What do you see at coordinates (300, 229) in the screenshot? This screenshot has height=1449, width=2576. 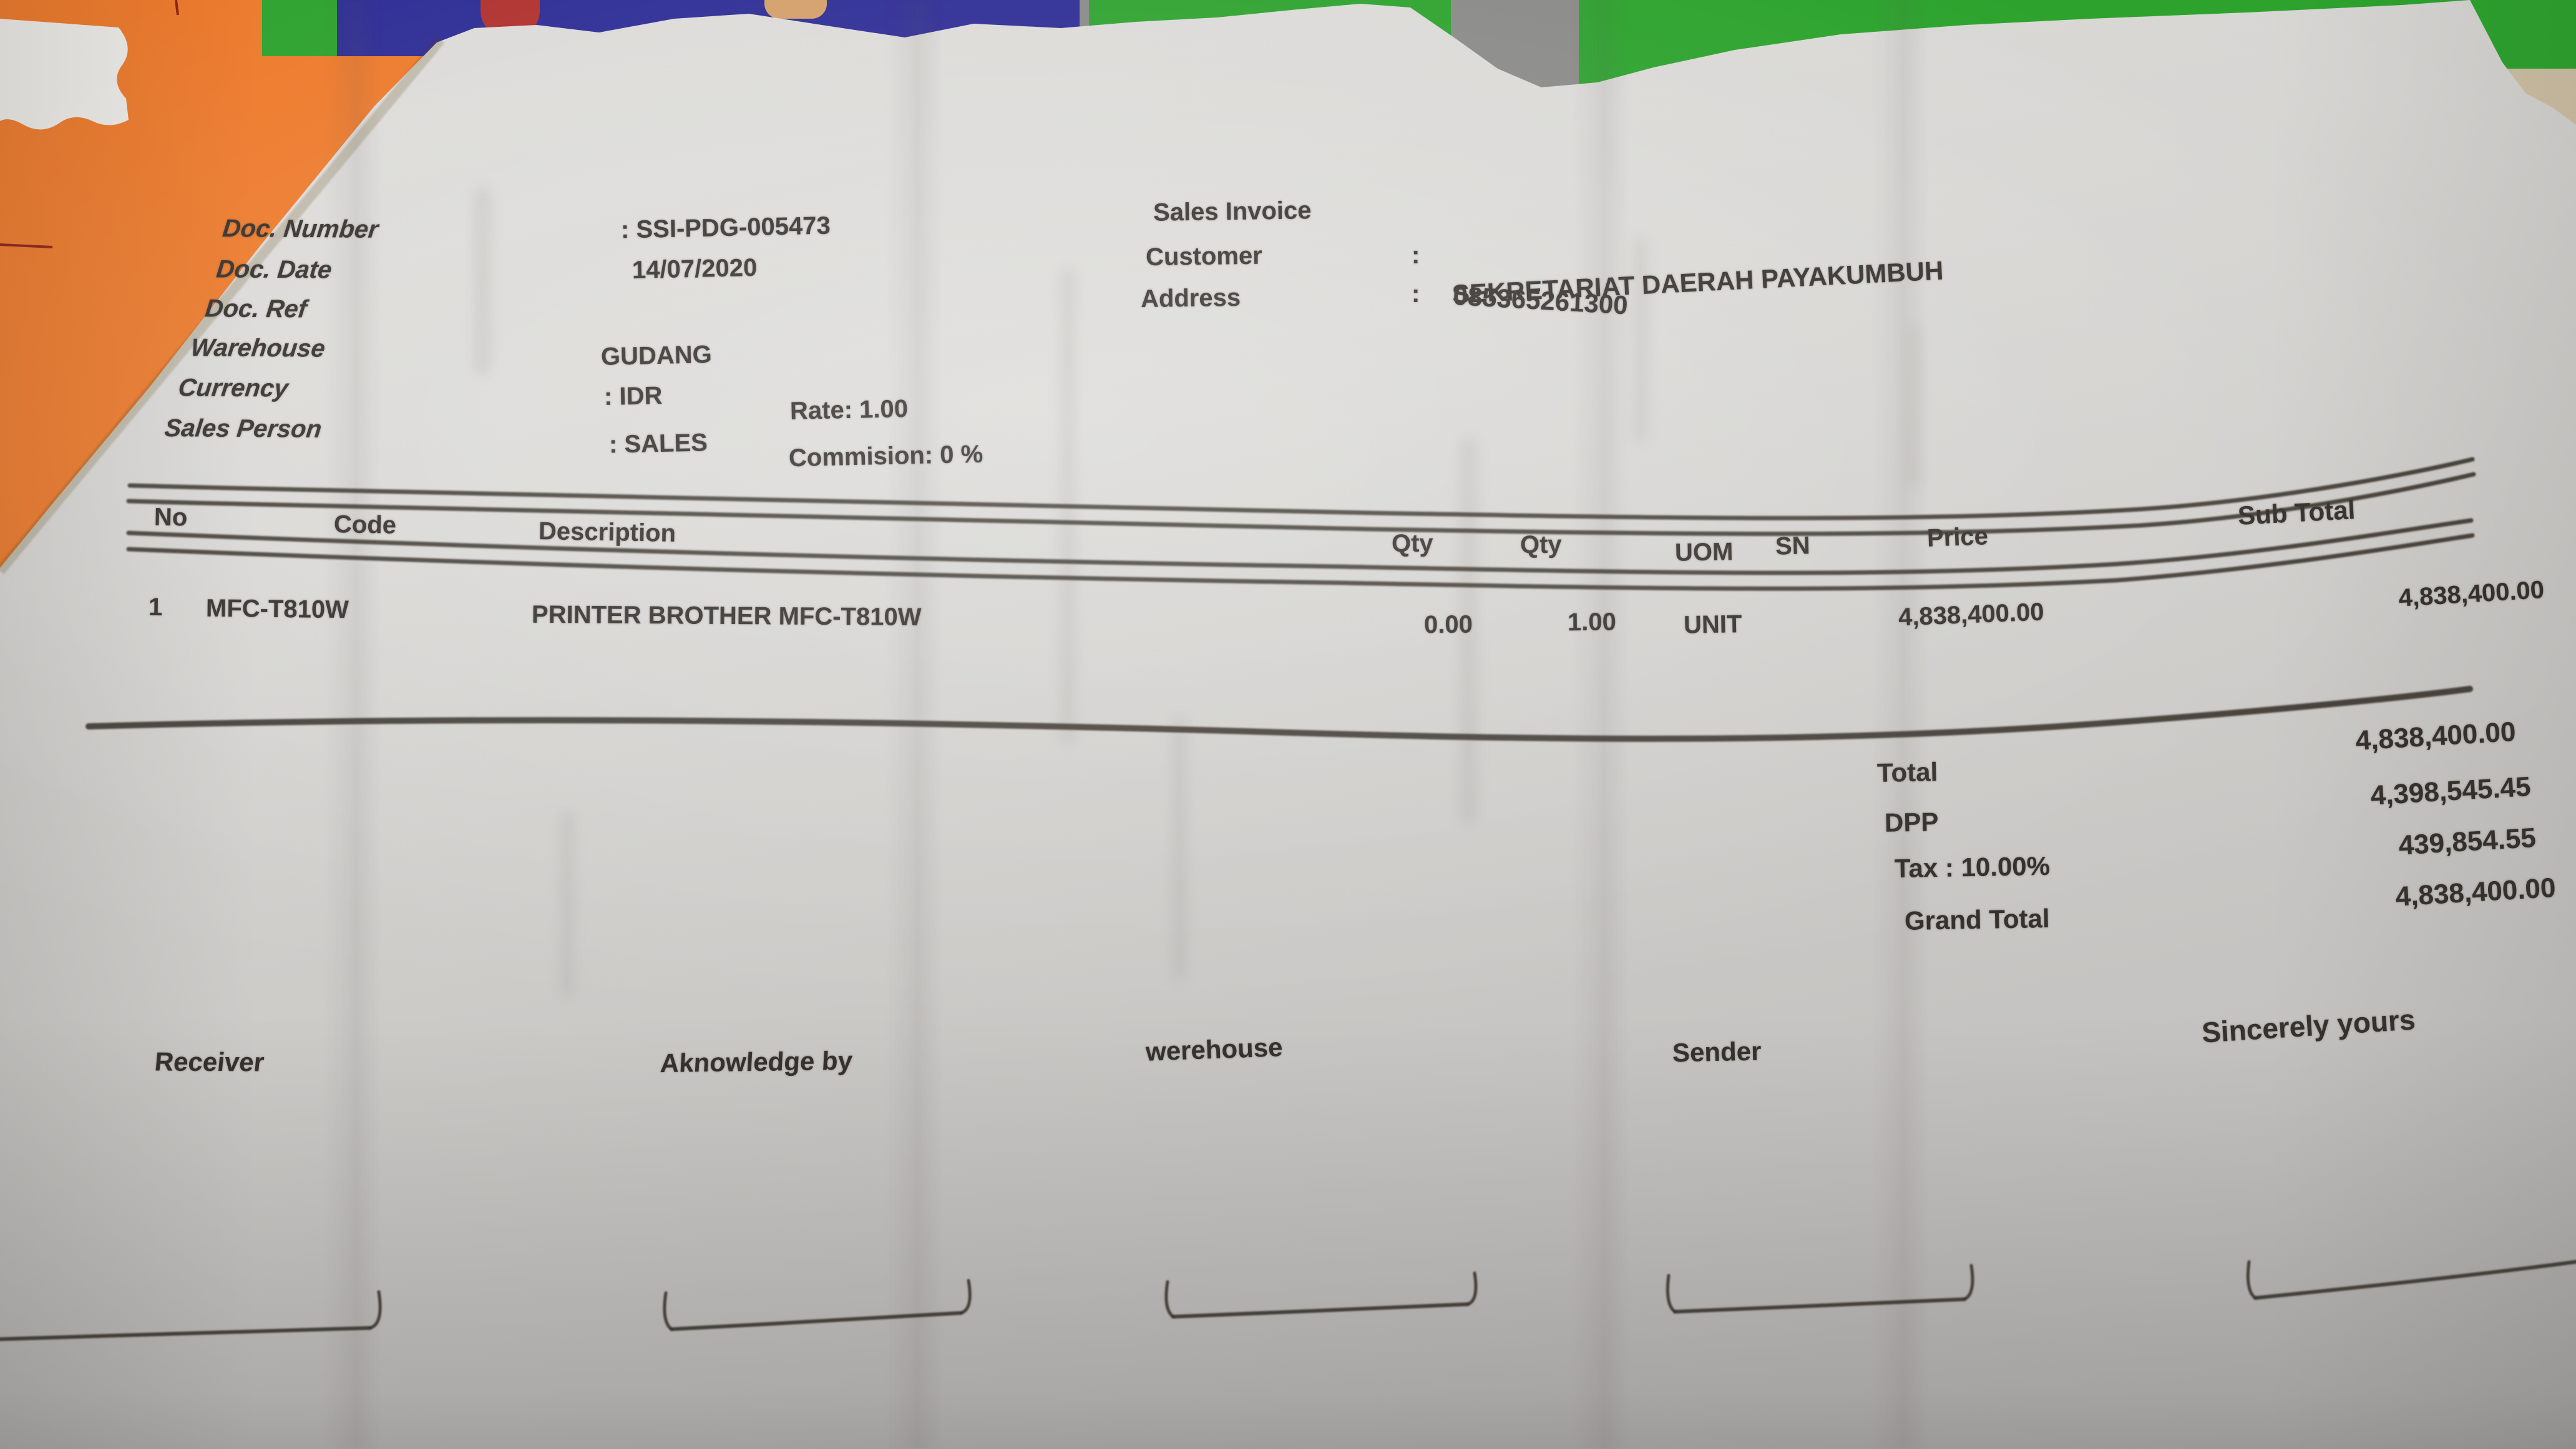 I see `doc-number-label: Doc. Number` at bounding box center [300, 229].